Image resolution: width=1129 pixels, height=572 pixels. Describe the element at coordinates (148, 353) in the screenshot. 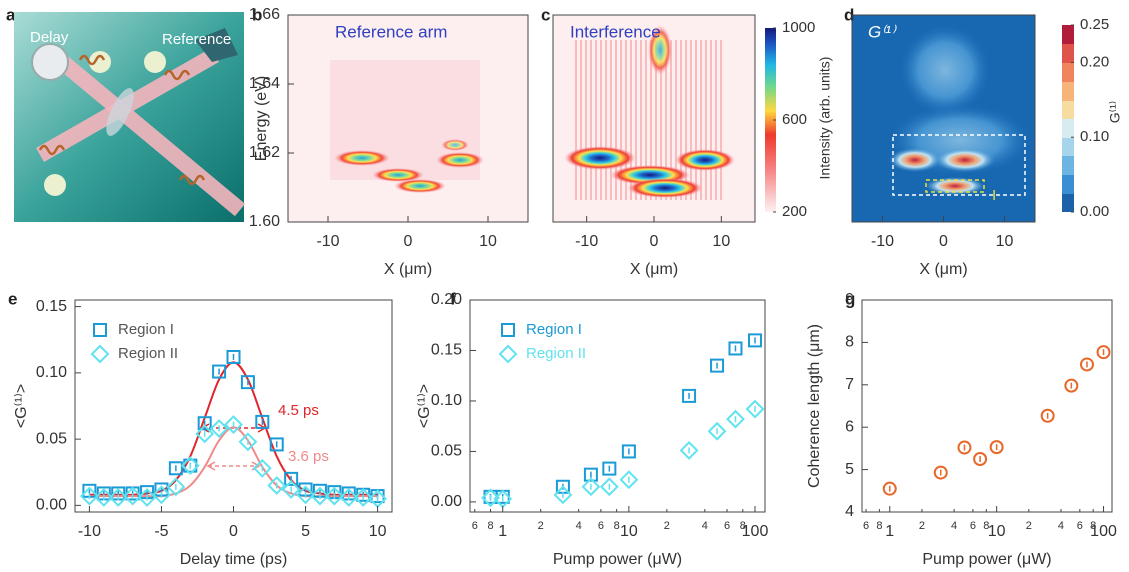

I see `legend-label: Region II` at that location.